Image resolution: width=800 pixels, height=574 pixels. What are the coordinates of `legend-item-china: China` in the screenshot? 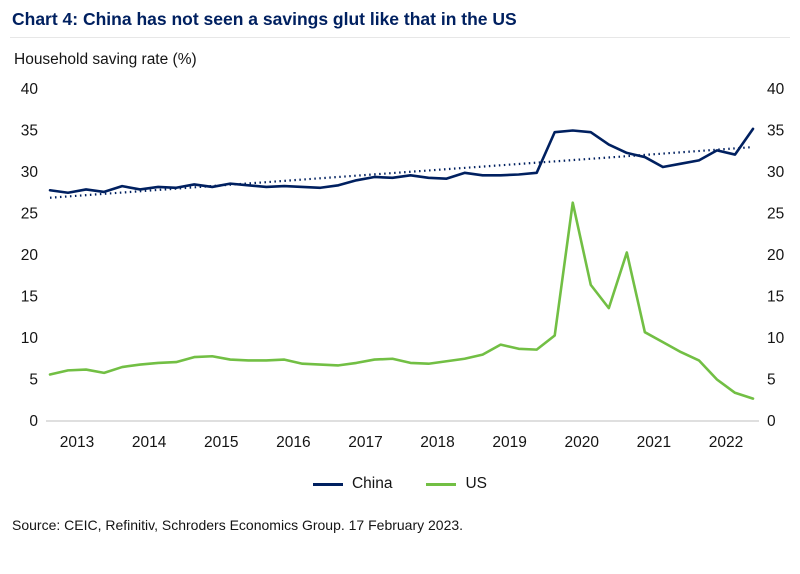 It's located at (352, 484).